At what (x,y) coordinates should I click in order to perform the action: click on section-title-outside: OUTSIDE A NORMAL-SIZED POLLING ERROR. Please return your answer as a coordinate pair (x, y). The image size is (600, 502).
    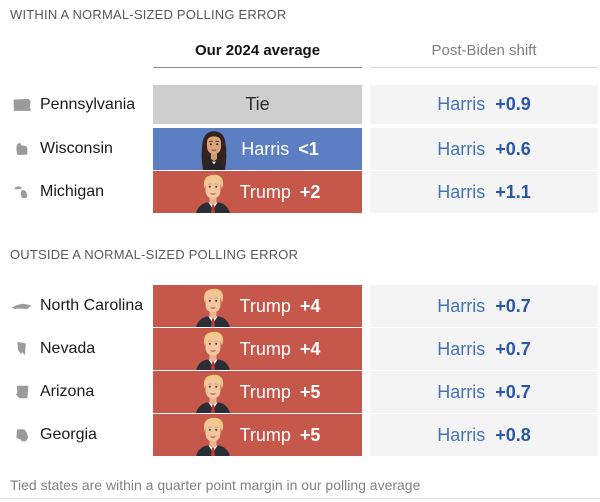
    Looking at the image, I should click on (154, 254).